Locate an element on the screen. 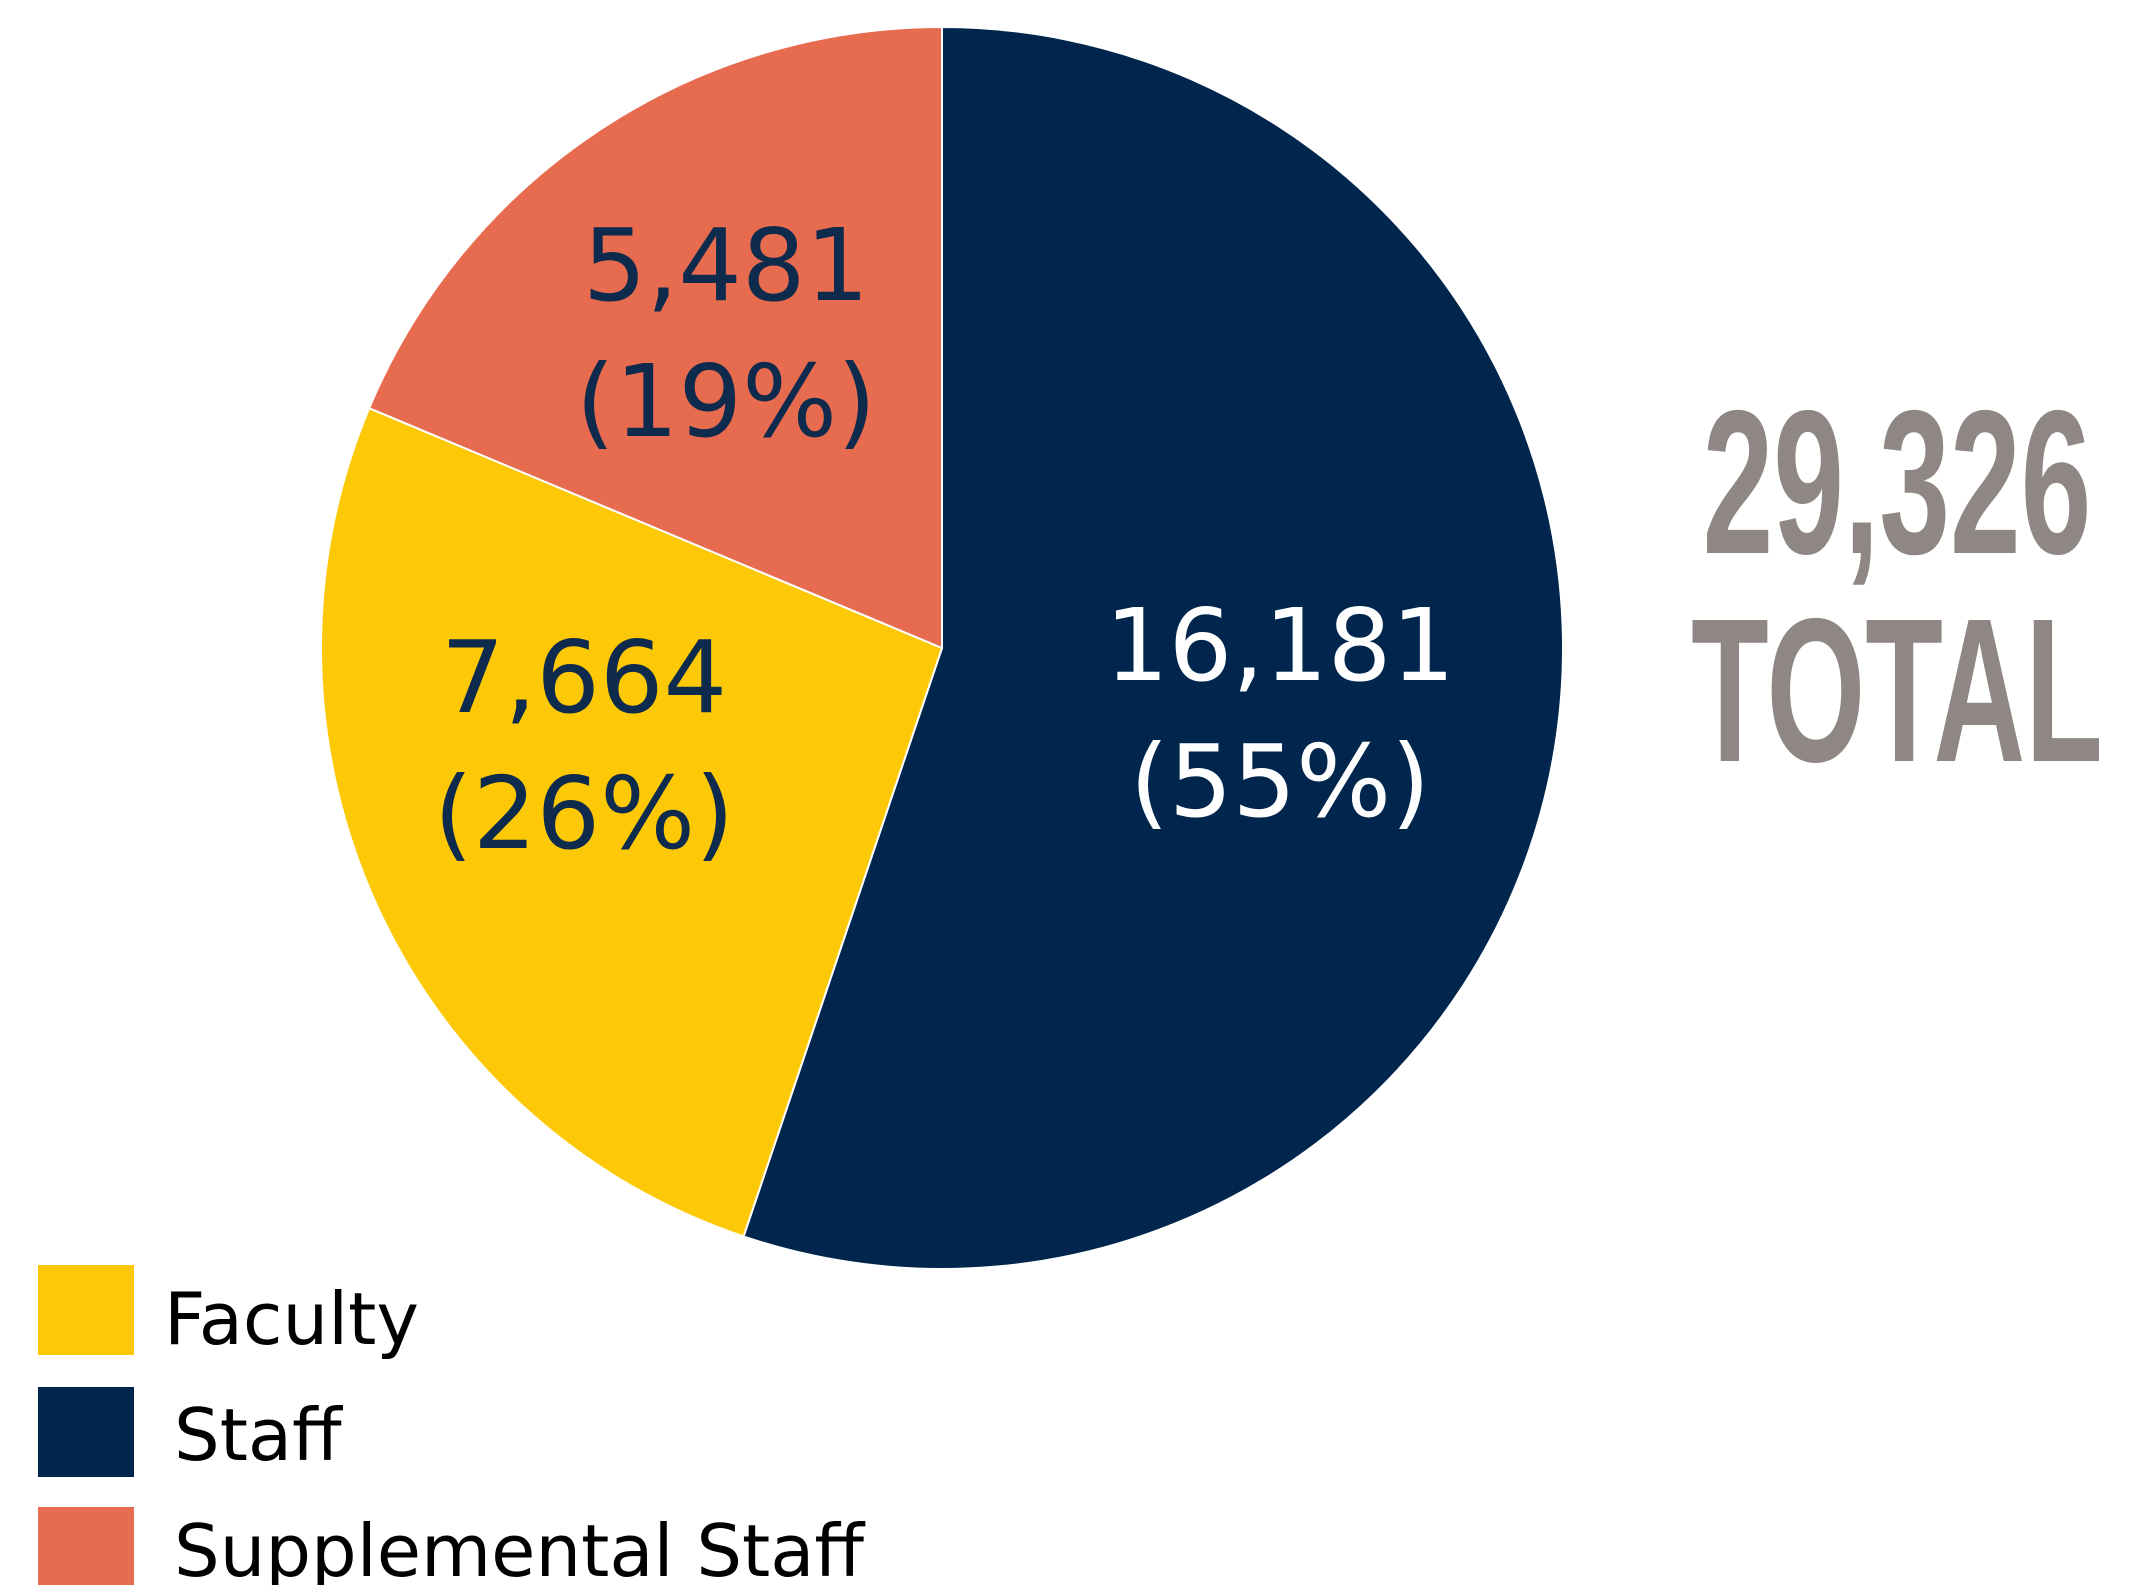 The height and width of the screenshot is (1585, 2137). total-caption-group: TOTAL is located at coordinates (1897, 691).